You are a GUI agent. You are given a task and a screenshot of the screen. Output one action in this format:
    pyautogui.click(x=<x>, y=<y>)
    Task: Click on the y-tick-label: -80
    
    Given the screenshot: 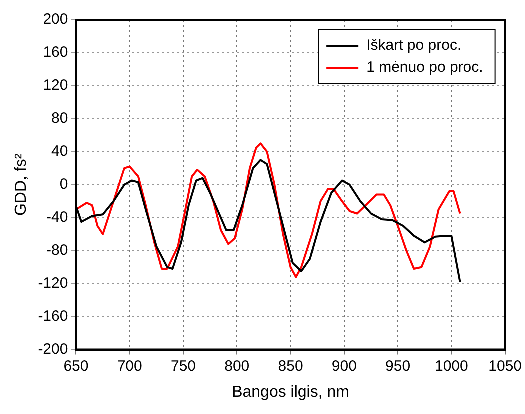 What is the action you would take?
    pyautogui.click(x=57, y=250)
    